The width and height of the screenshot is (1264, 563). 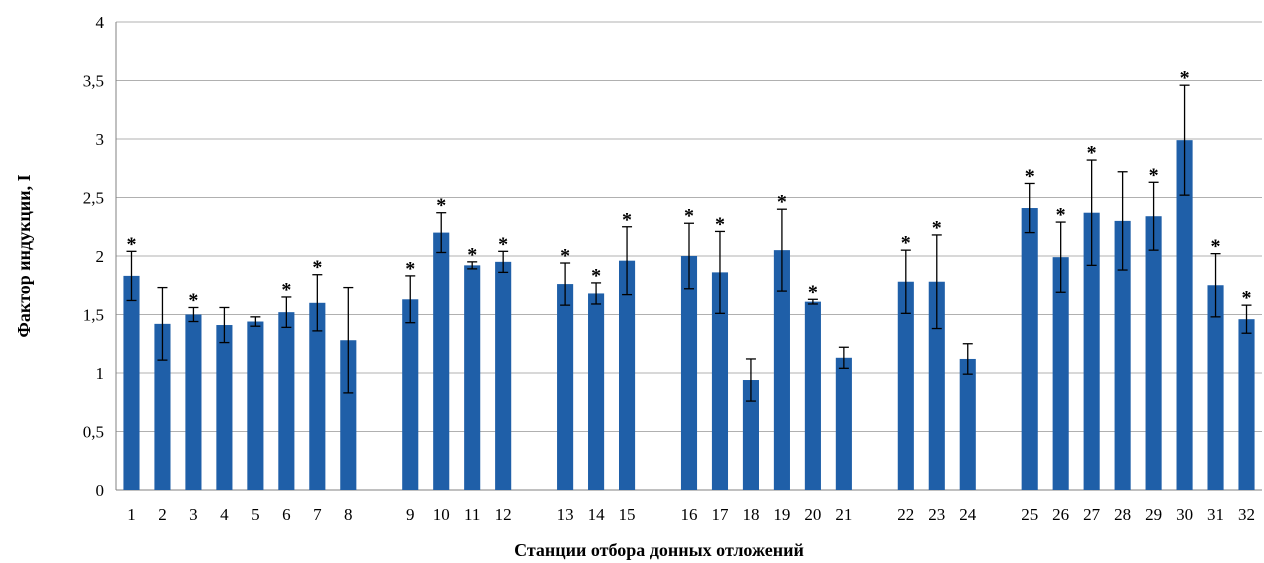 What do you see at coordinates (100, 256) in the screenshot?
I see `y-tick-label: 2` at bounding box center [100, 256].